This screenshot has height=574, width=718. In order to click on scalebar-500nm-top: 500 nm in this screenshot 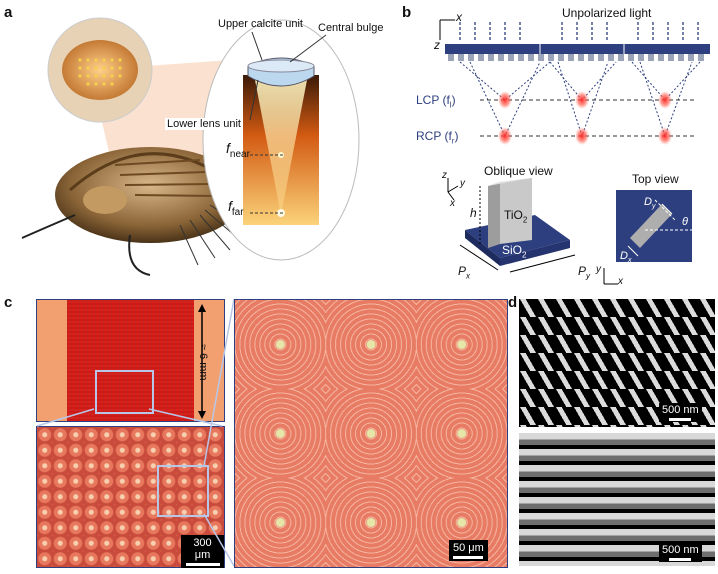, I will do `click(680, 412)`.